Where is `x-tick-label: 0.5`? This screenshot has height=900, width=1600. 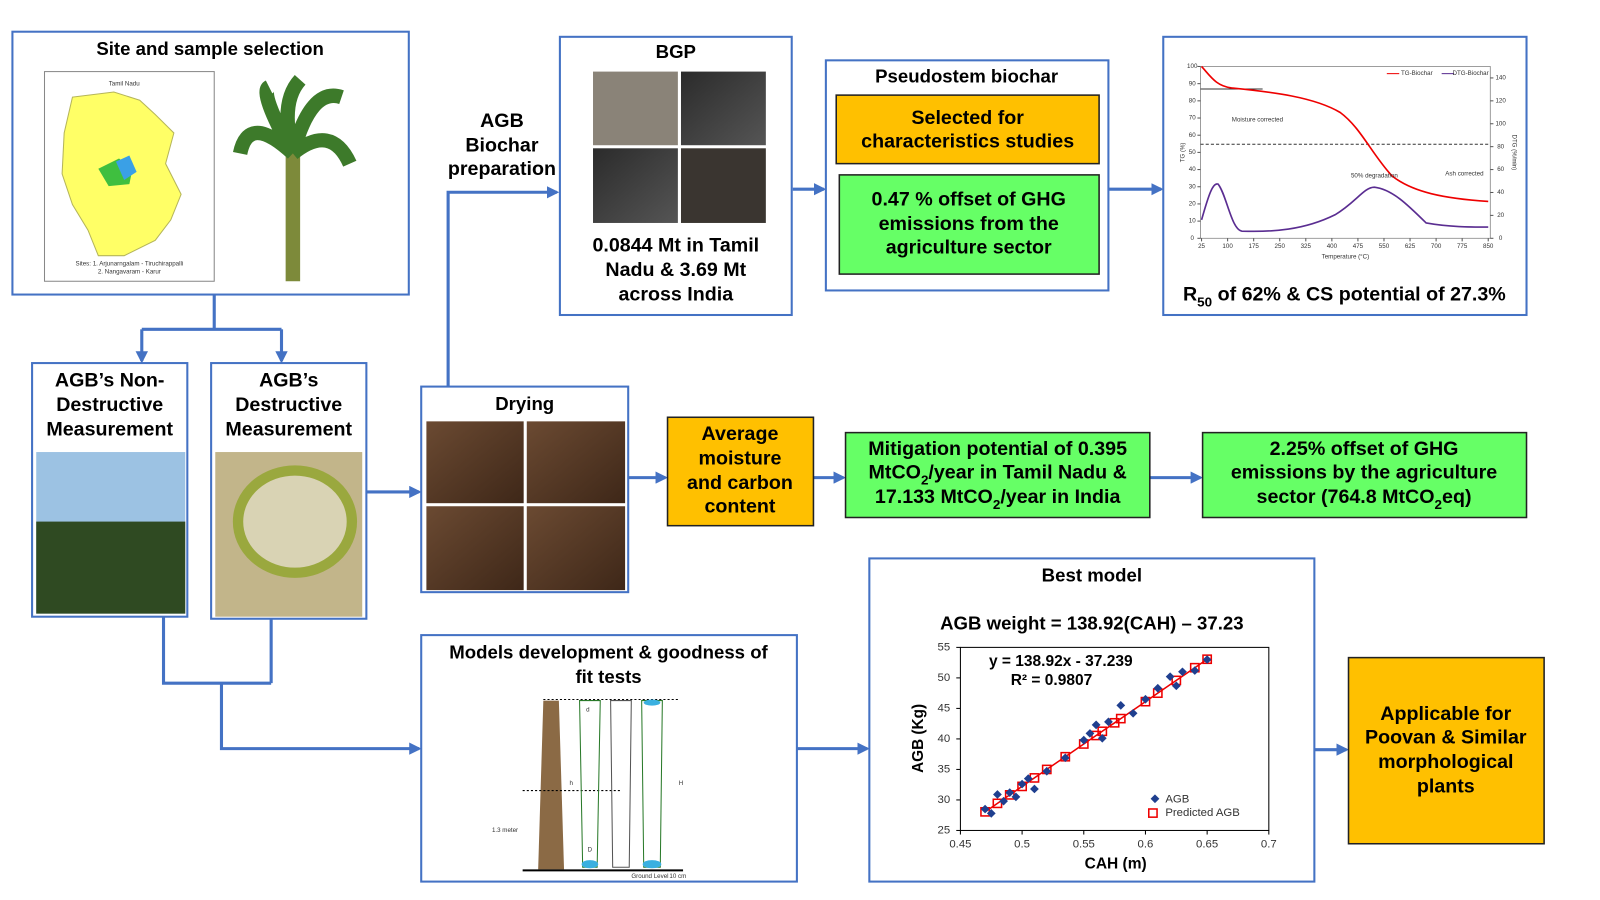
x-tick-label: 0.5 is located at coordinates (1022, 845).